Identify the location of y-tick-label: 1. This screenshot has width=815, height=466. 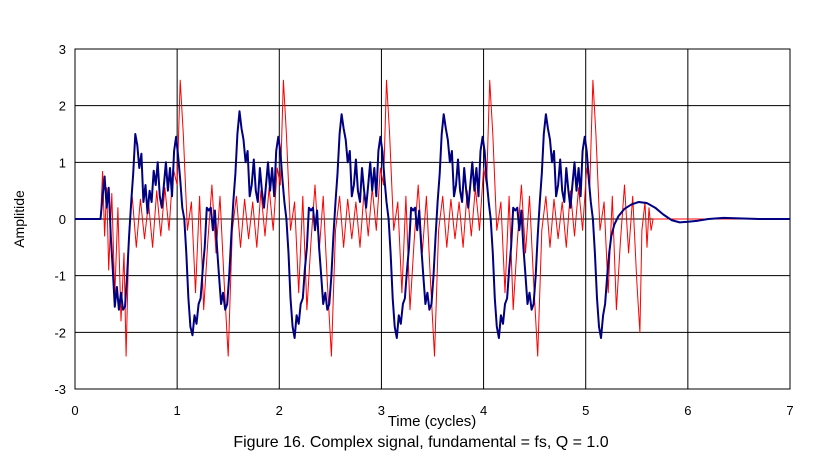
(62, 162).